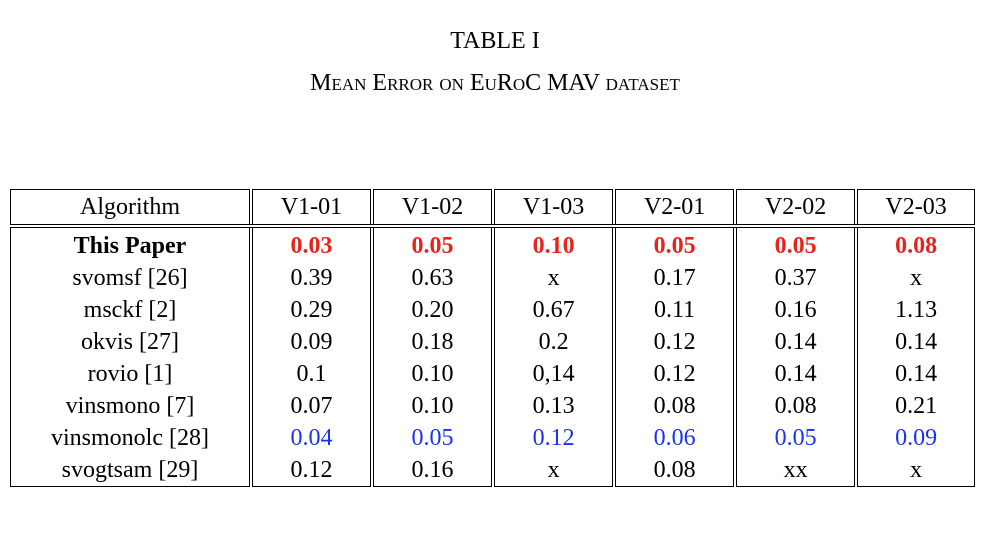 The height and width of the screenshot is (536, 990). I want to click on algorithm-cell: svomsf [26], so click(130, 278).